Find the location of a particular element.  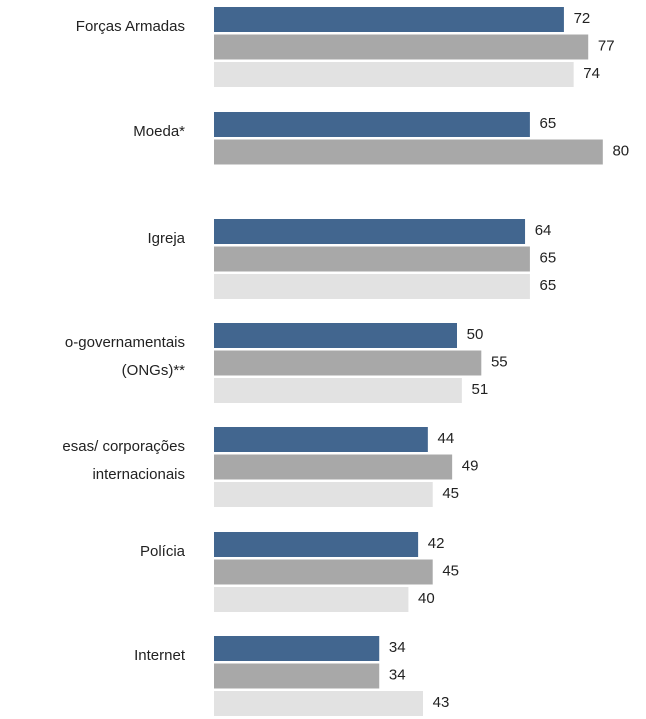

category-label: Igreja is located at coordinates (166, 238).